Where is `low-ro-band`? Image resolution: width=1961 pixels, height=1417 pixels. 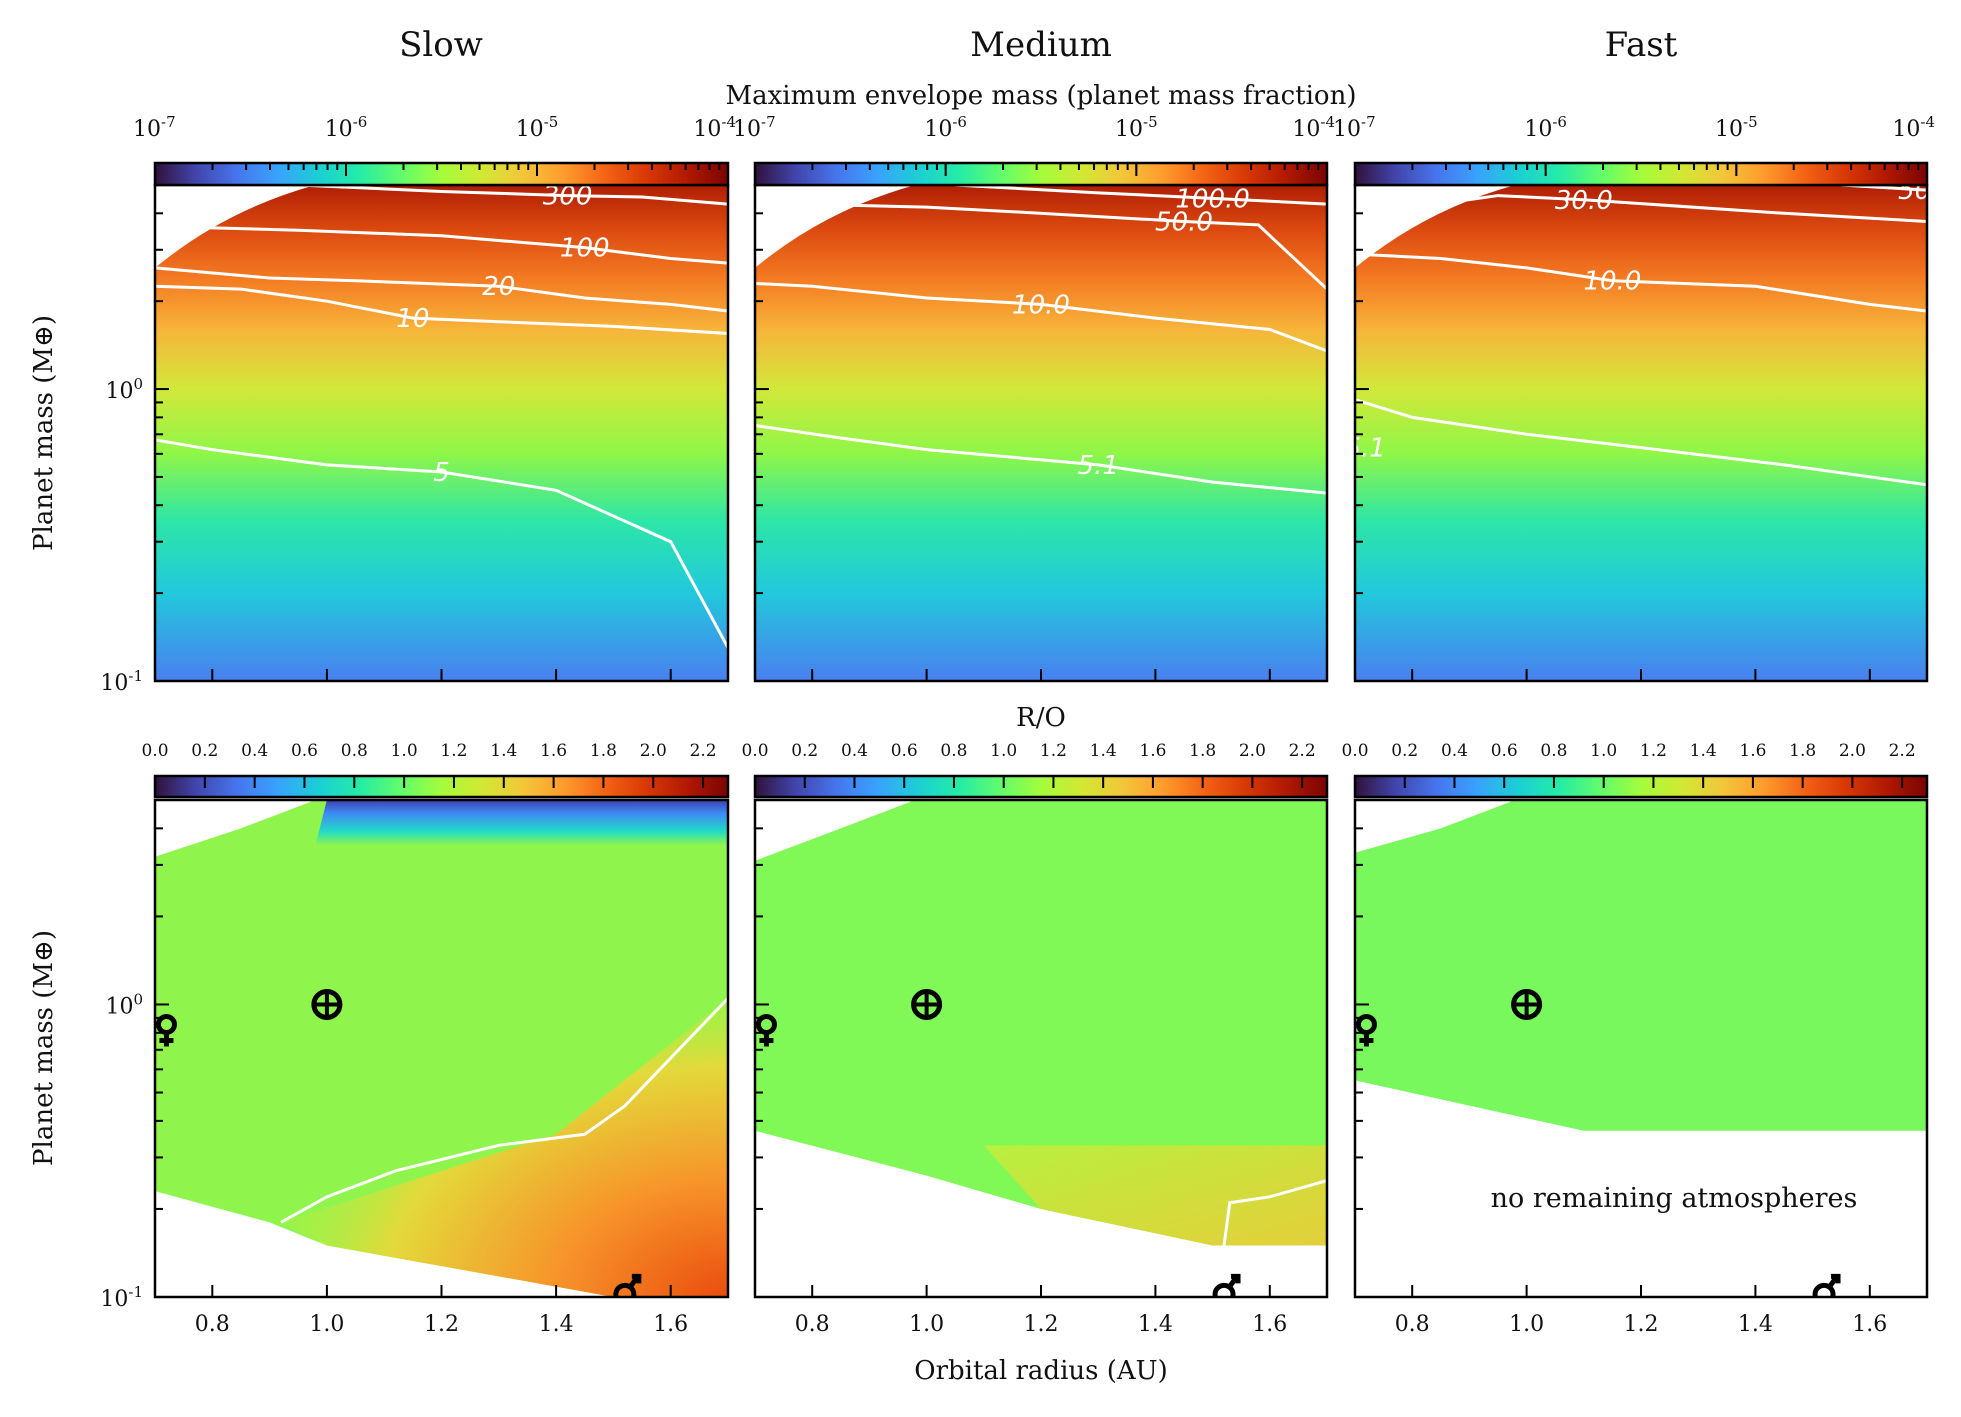
low-ro-band is located at coordinates (521, 823).